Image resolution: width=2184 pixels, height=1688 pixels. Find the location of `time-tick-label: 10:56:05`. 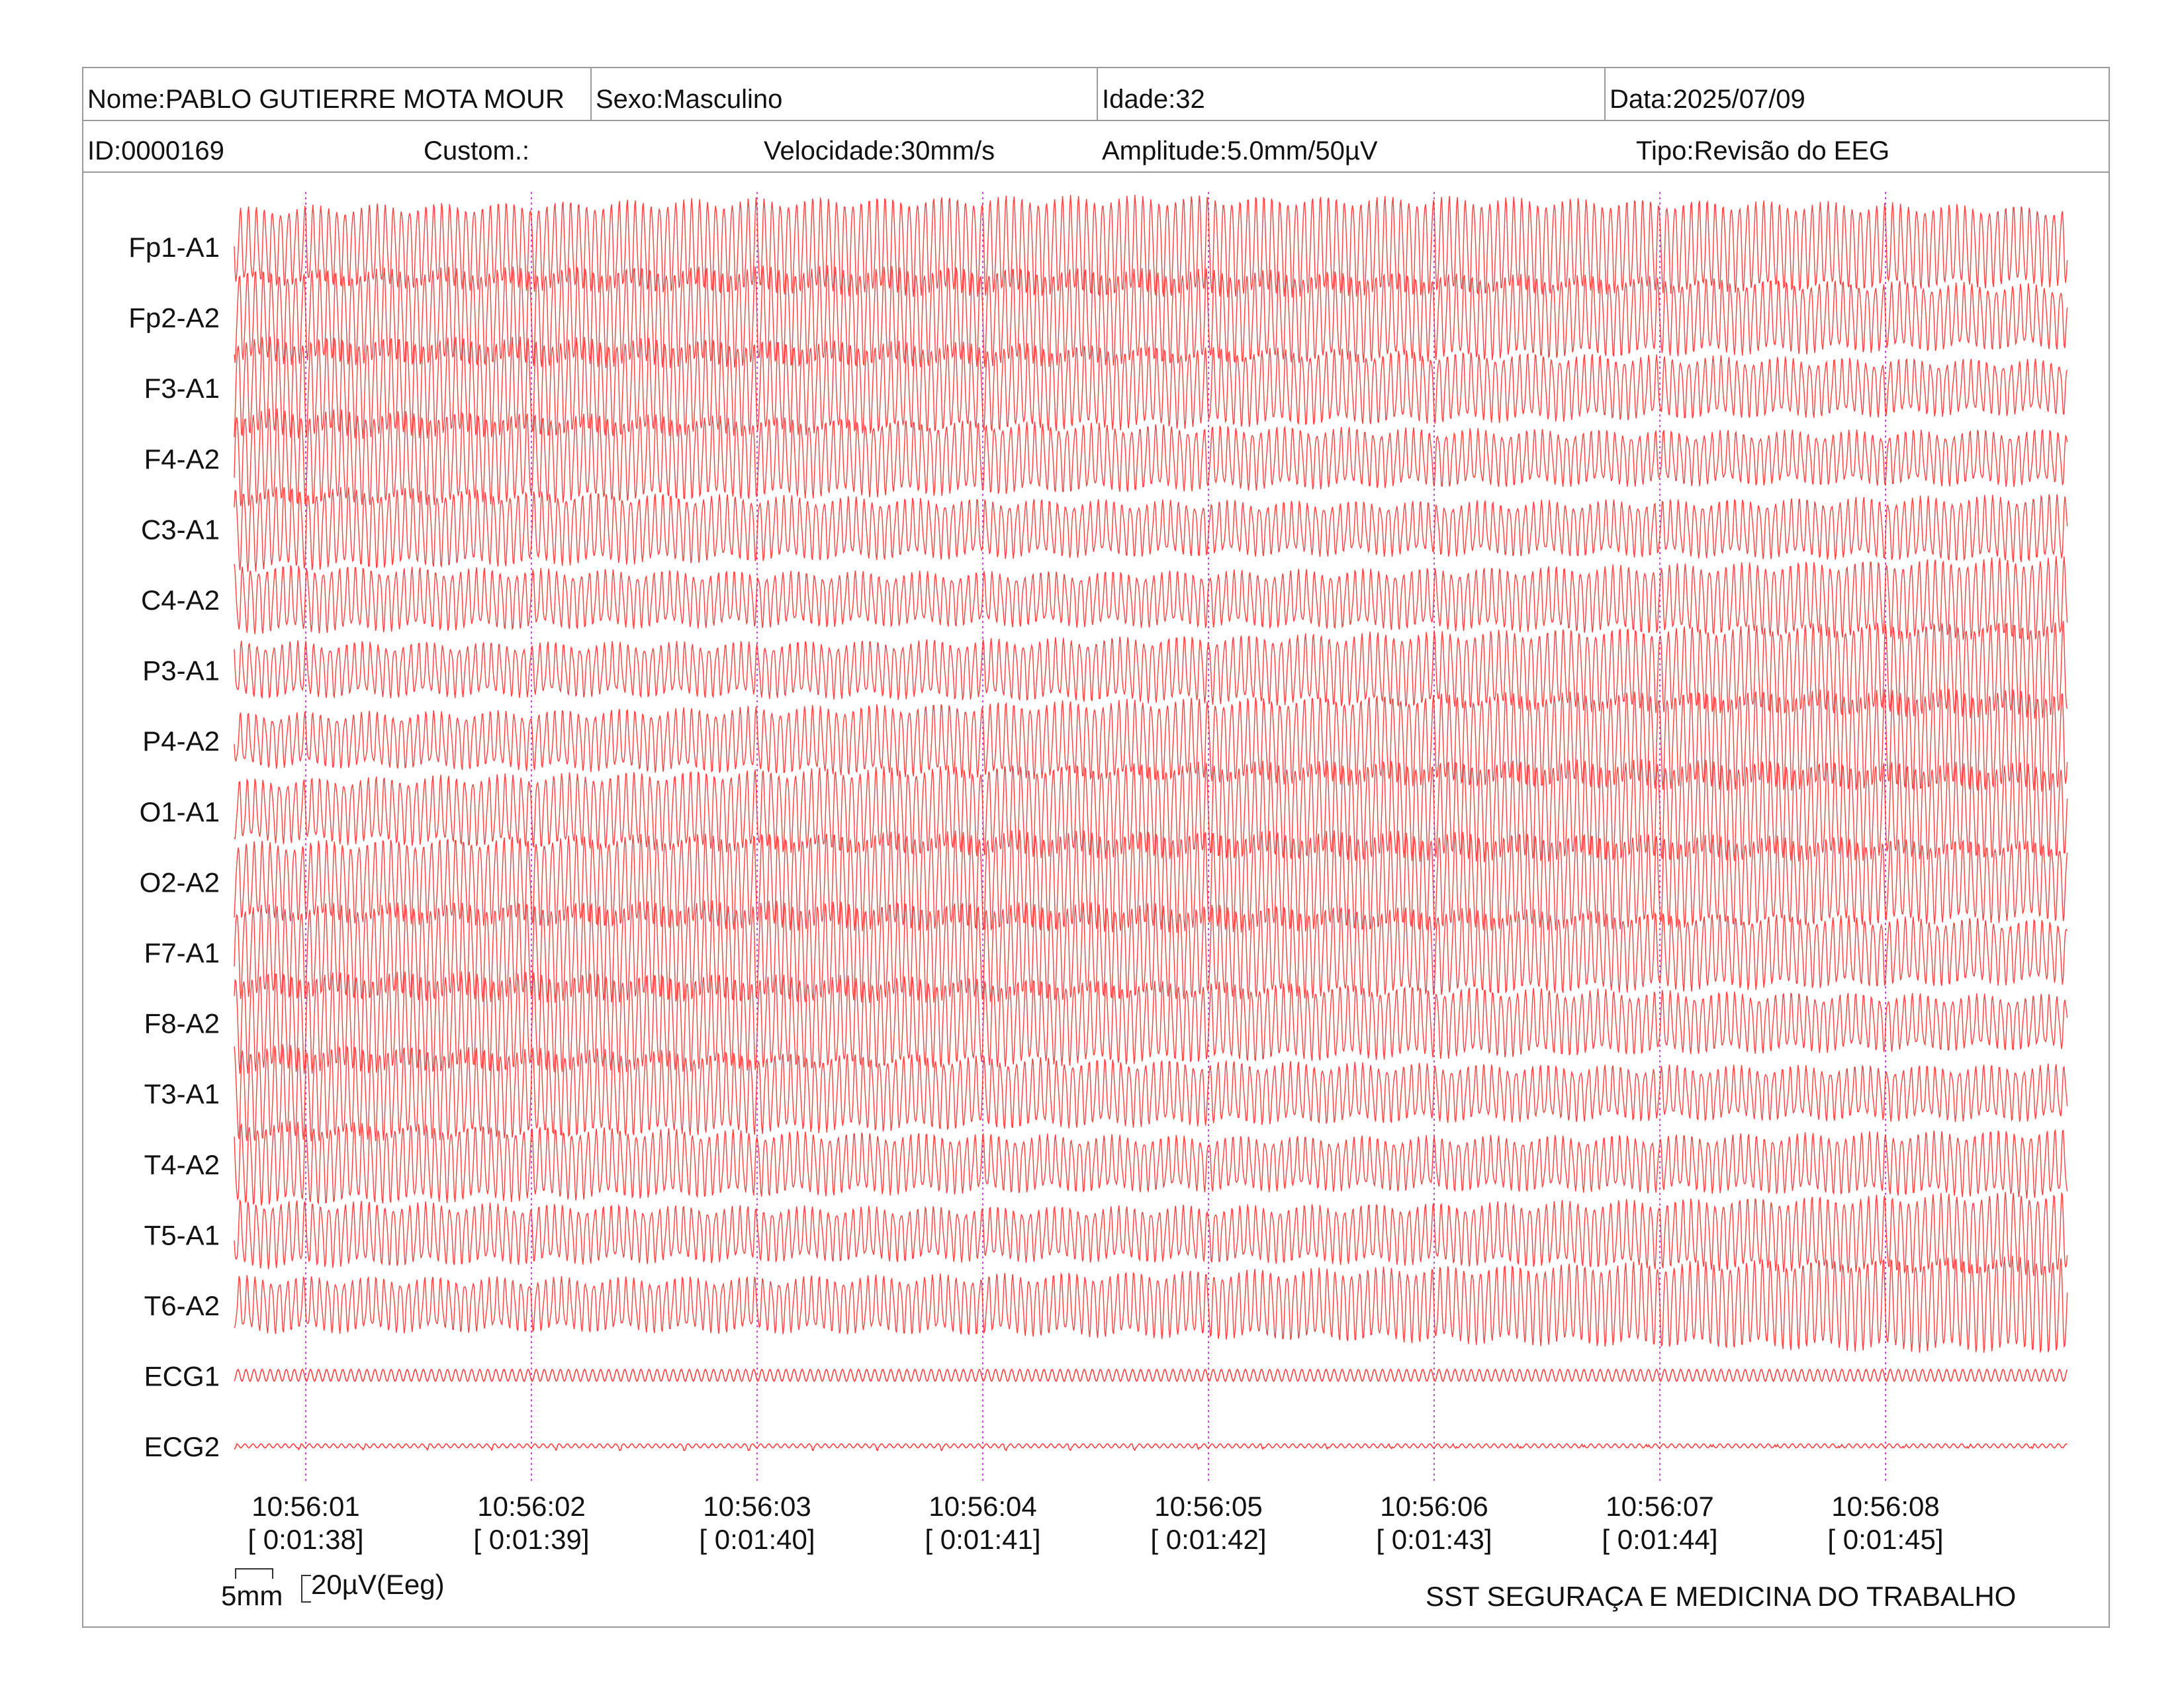

time-tick-label: 10:56:05 is located at coordinates (1208, 1506).